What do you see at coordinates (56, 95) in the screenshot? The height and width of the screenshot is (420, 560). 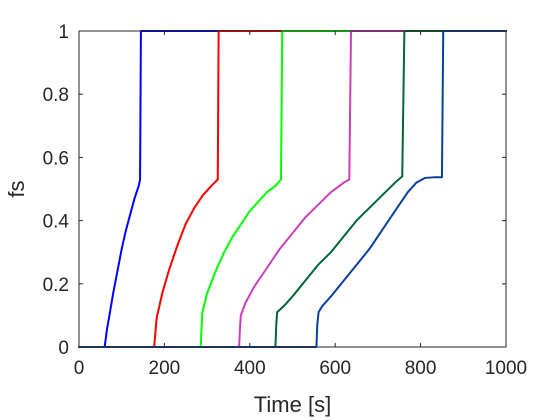 I see `y-tick-label: 0.8` at bounding box center [56, 95].